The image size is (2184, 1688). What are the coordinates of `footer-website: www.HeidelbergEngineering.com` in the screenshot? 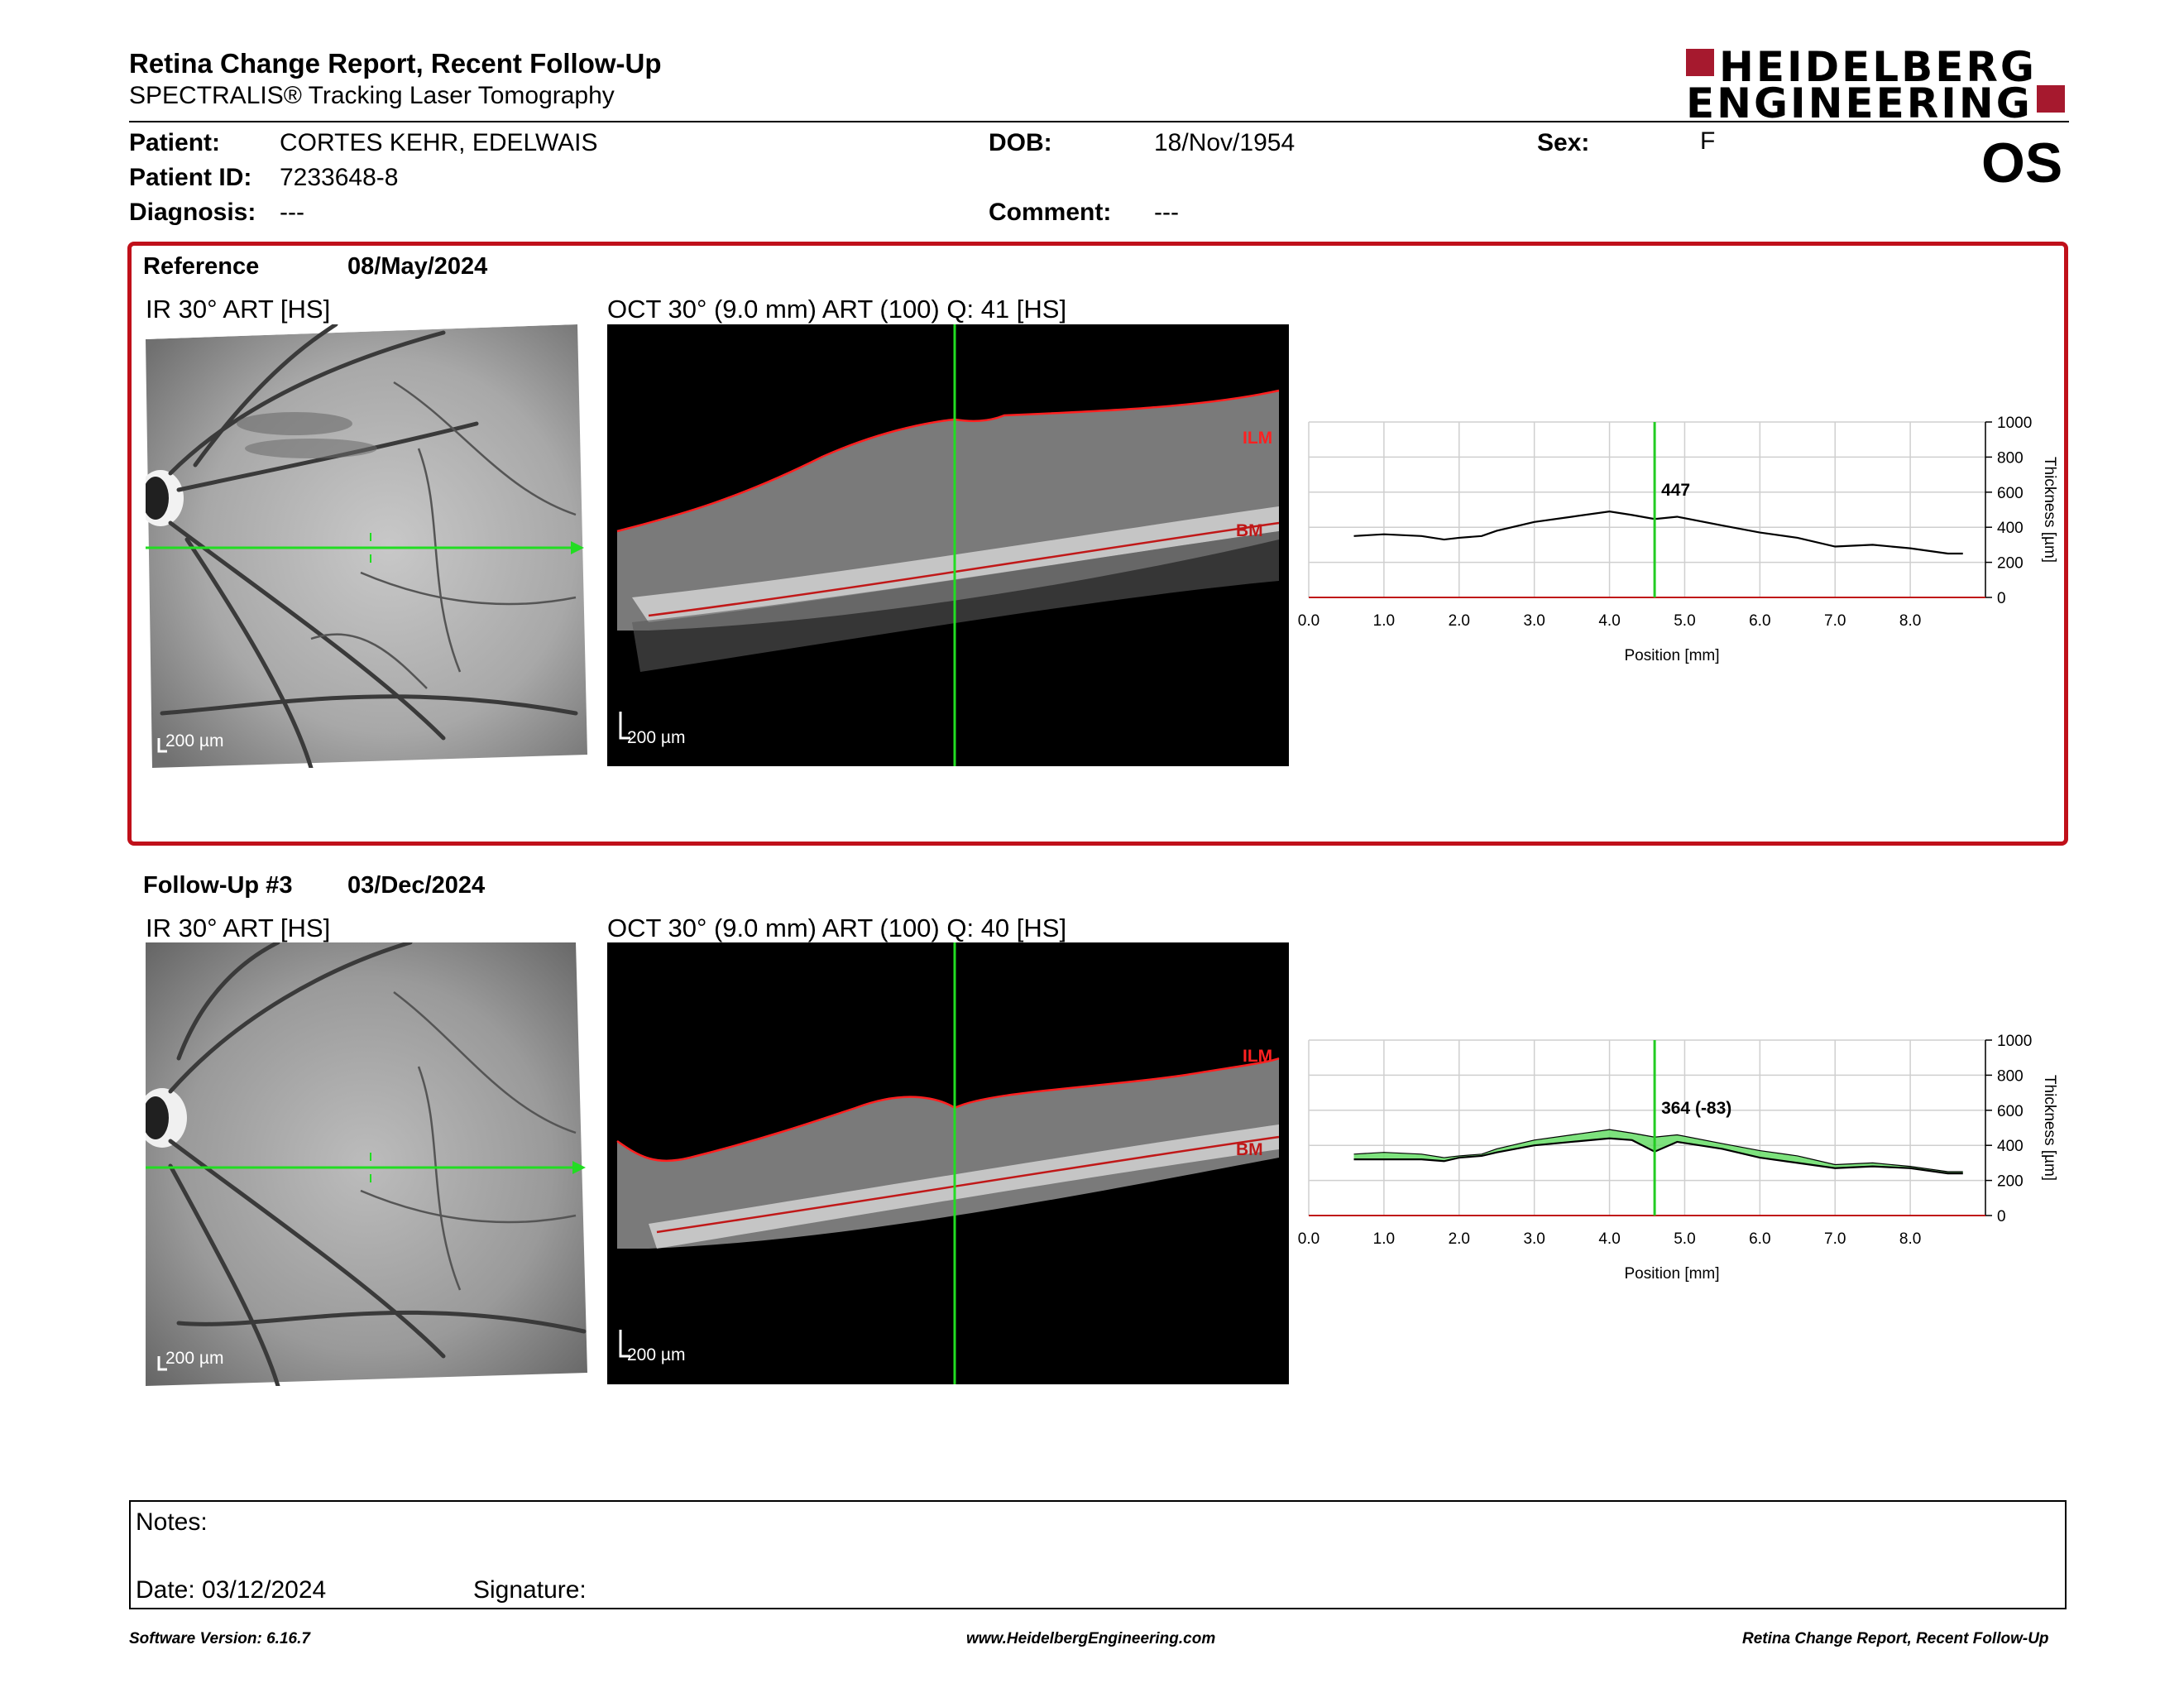 It's located at (1091, 1638).